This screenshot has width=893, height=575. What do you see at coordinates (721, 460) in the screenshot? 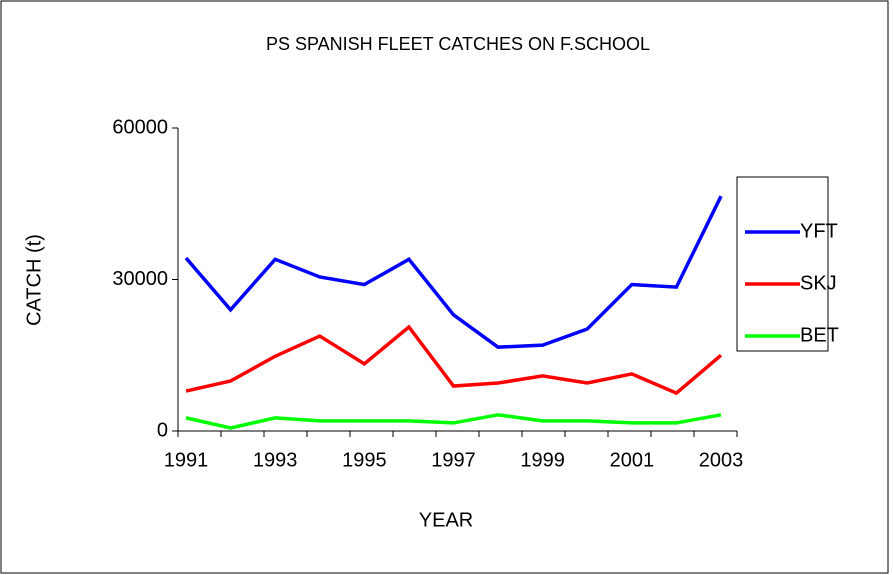
I see `x-tick-label: 2003` at bounding box center [721, 460].